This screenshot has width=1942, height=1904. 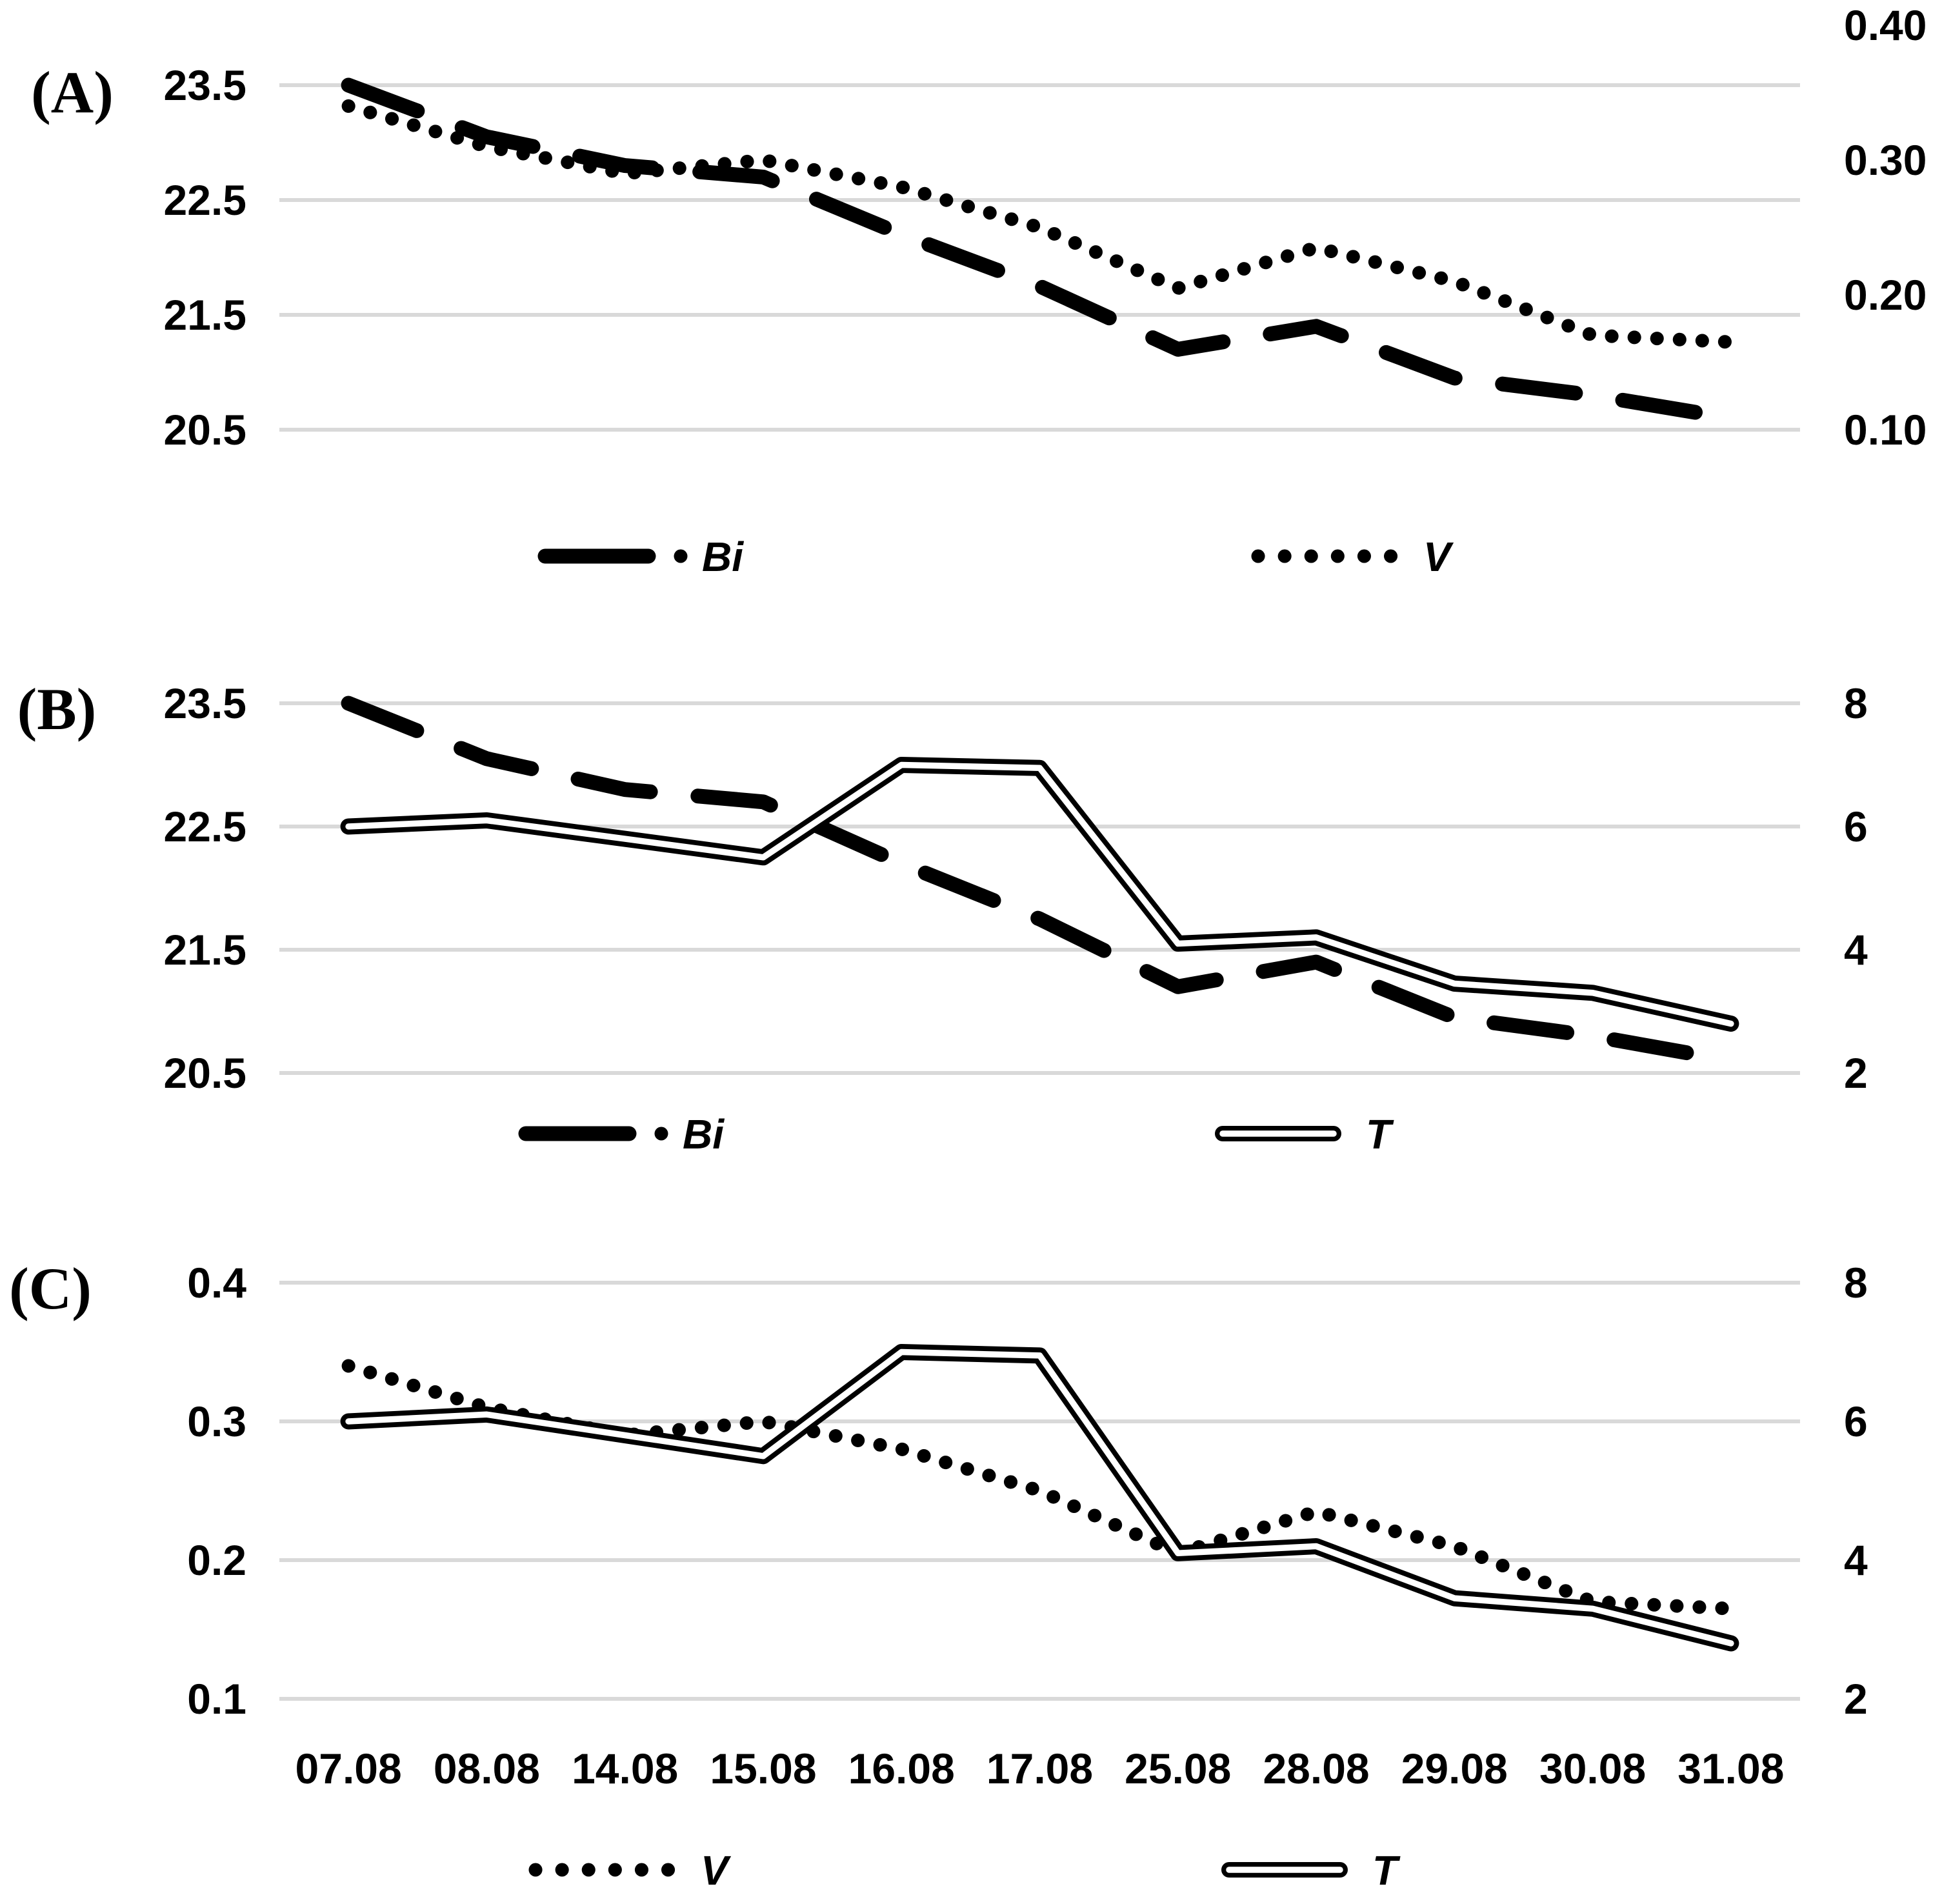 I want to click on legend-item-T-panel-C: T, so click(x=1311, y=1871).